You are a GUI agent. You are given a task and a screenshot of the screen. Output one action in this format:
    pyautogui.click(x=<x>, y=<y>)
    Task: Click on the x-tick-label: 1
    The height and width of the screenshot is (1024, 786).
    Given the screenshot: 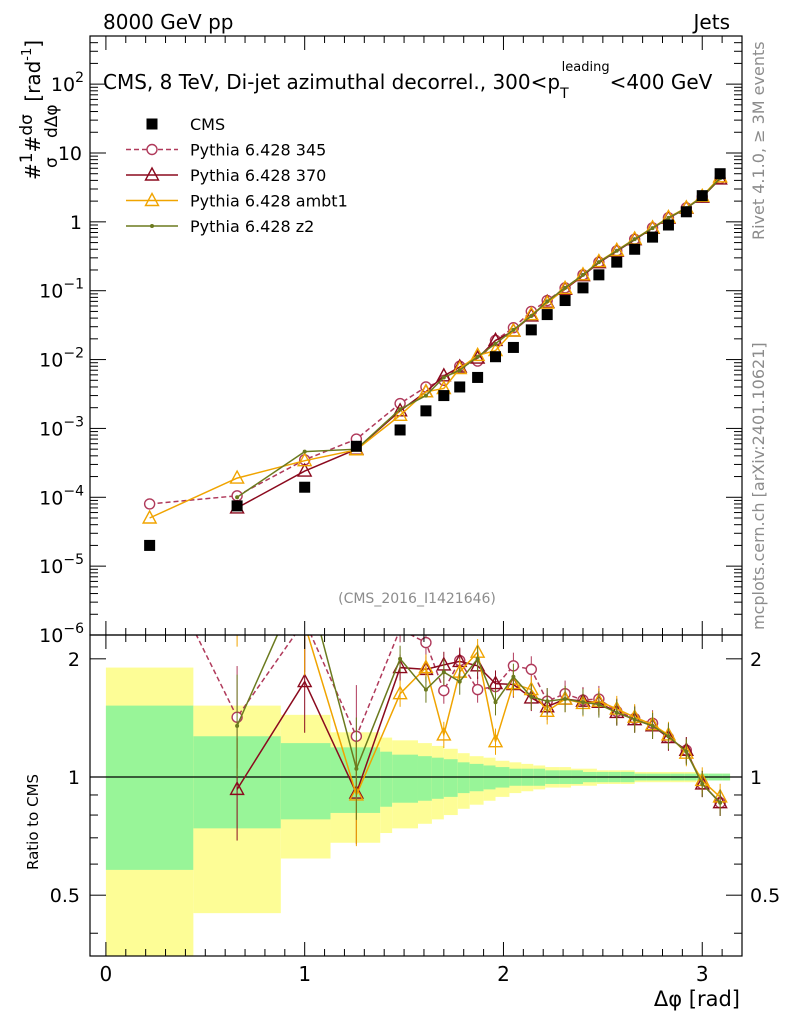 What is the action you would take?
    pyautogui.click(x=304, y=974)
    